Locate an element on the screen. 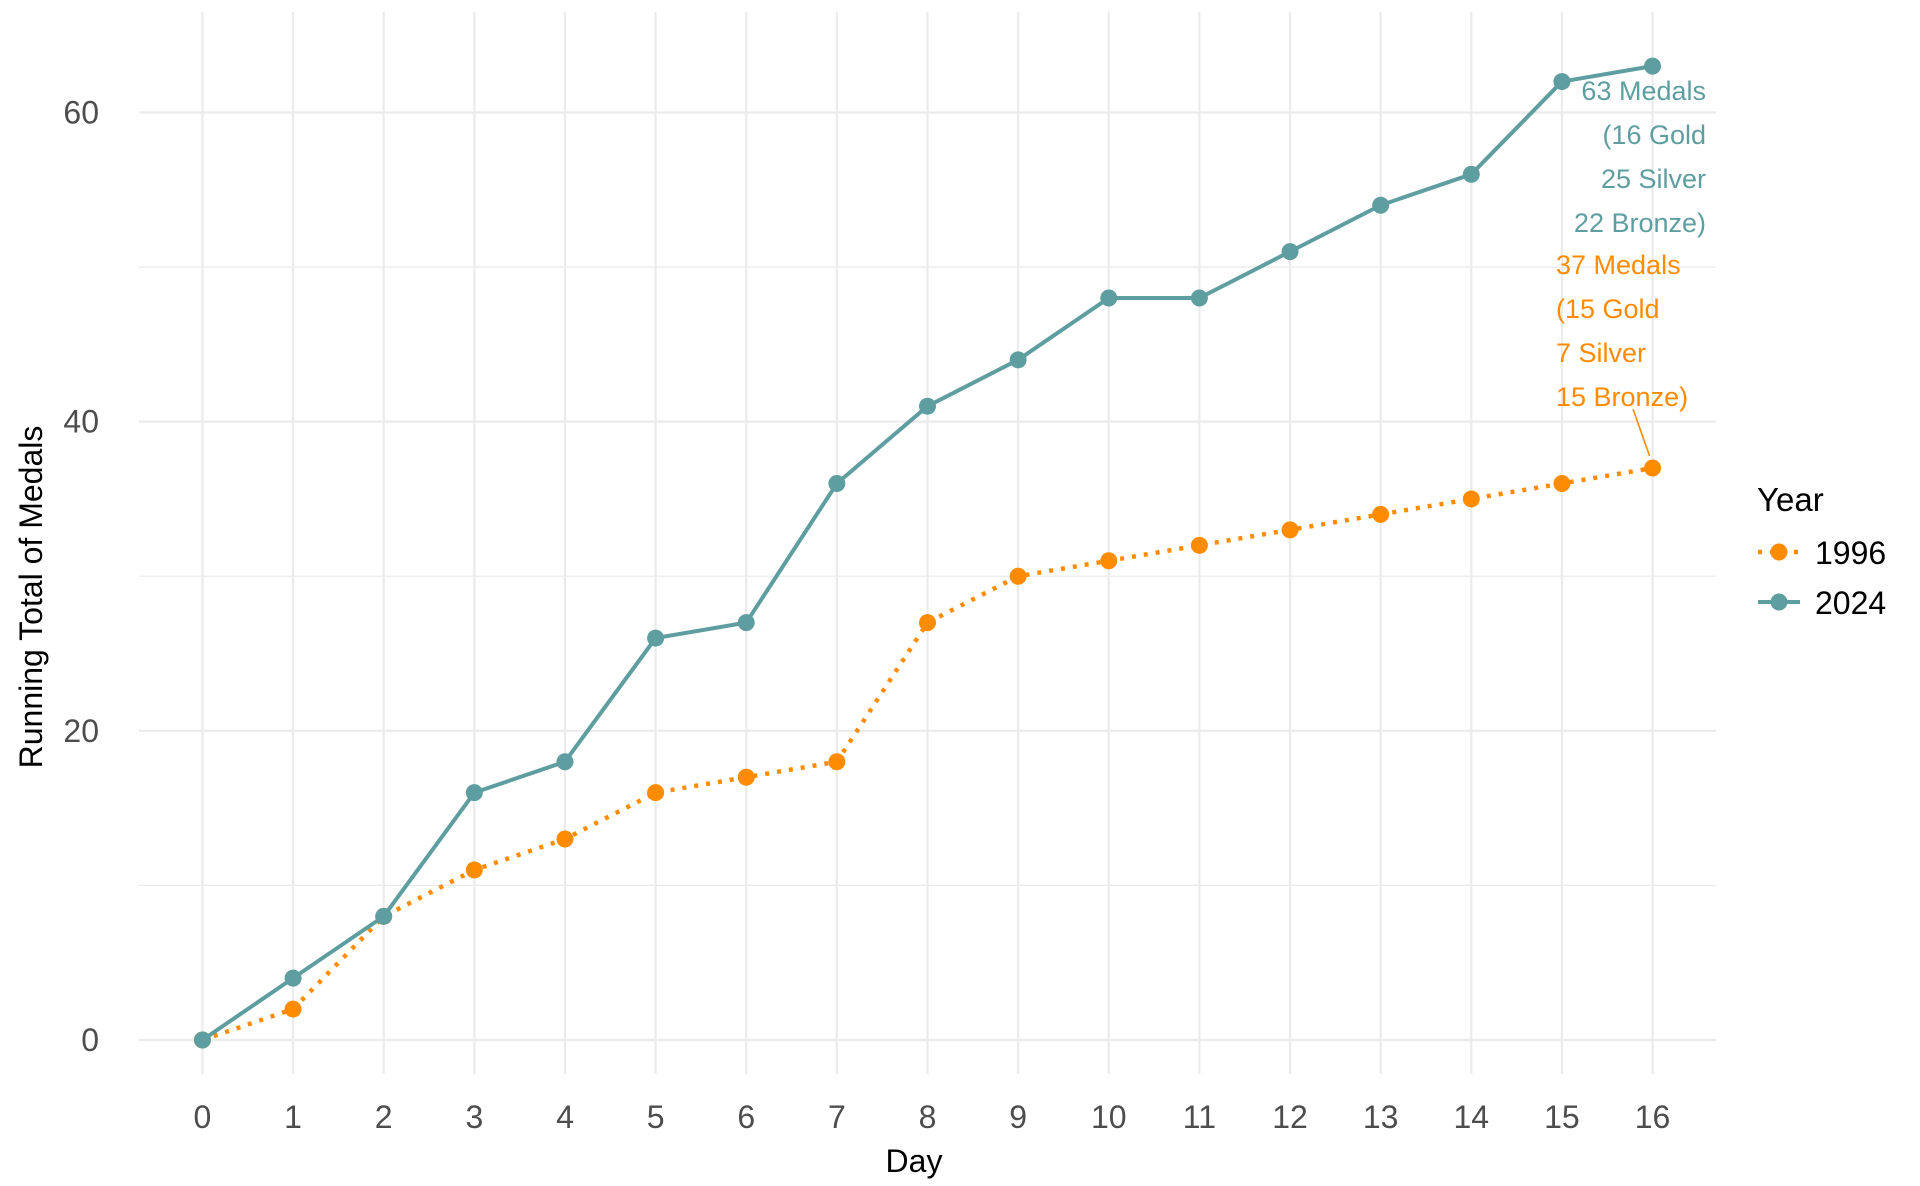 The width and height of the screenshot is (1920, 1186). x-tick-label: 13 is located at coordinates (1381, 1117).